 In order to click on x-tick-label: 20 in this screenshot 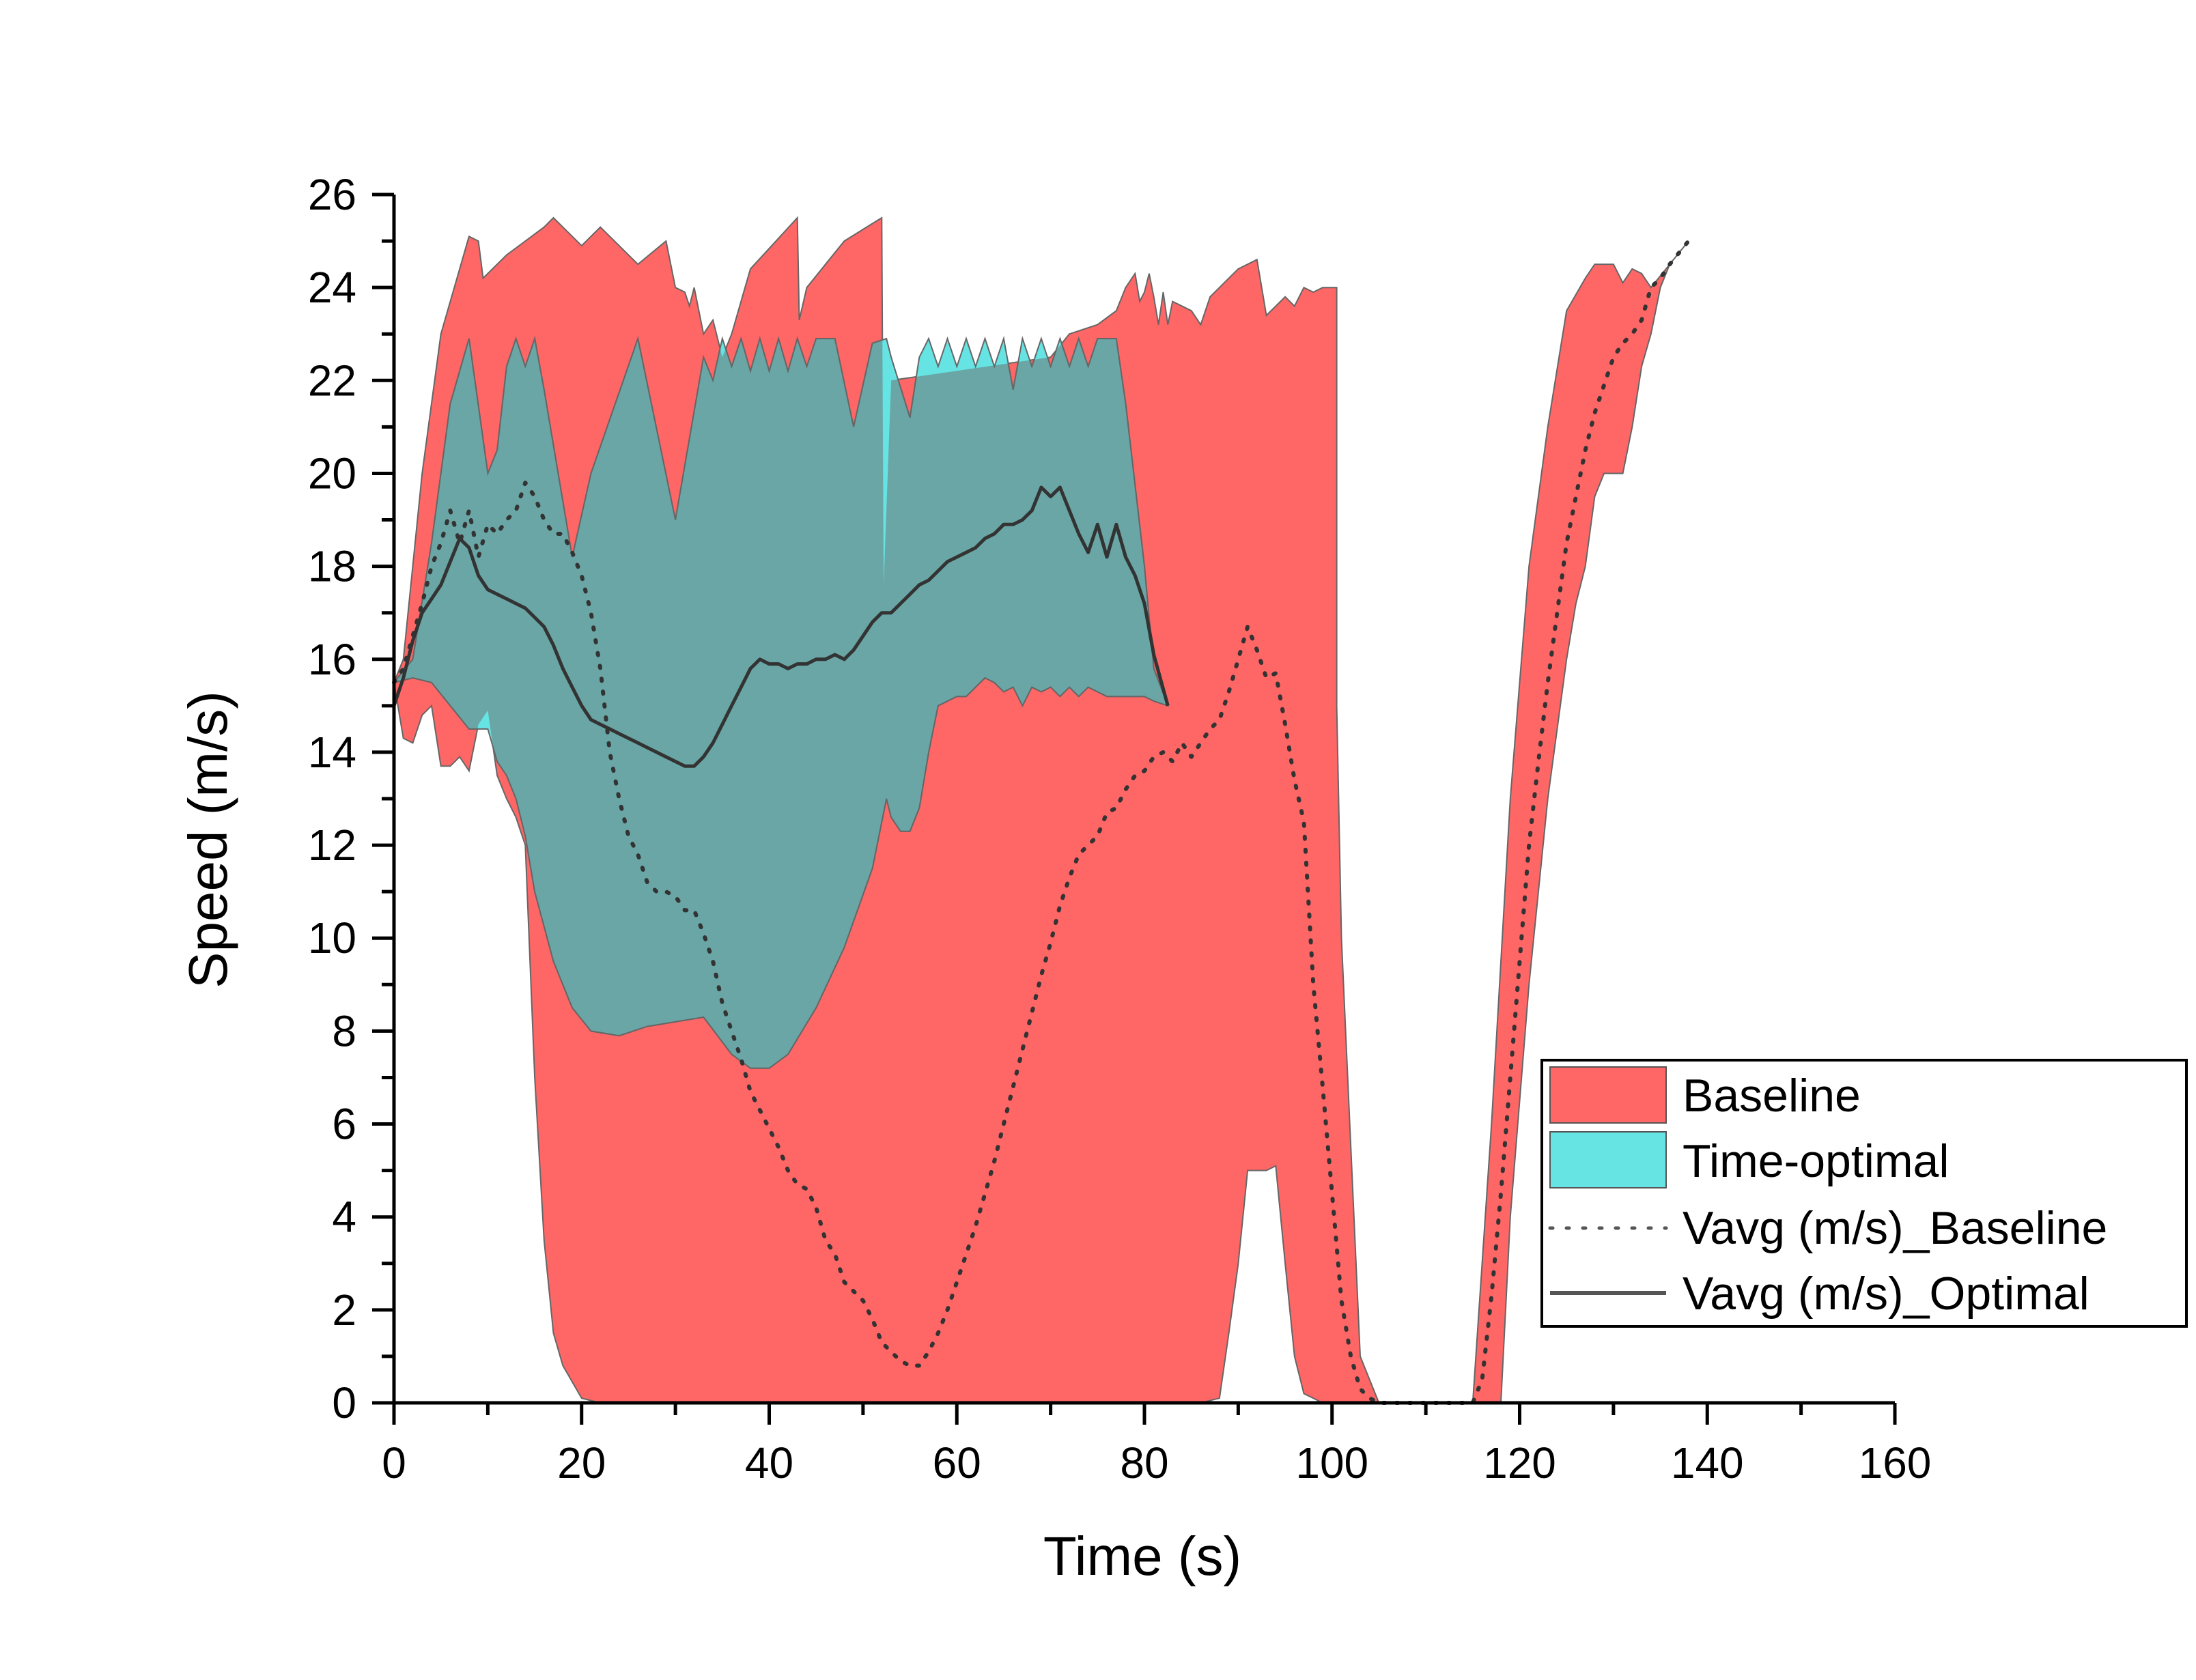, I will do `click(581, 1462)`.